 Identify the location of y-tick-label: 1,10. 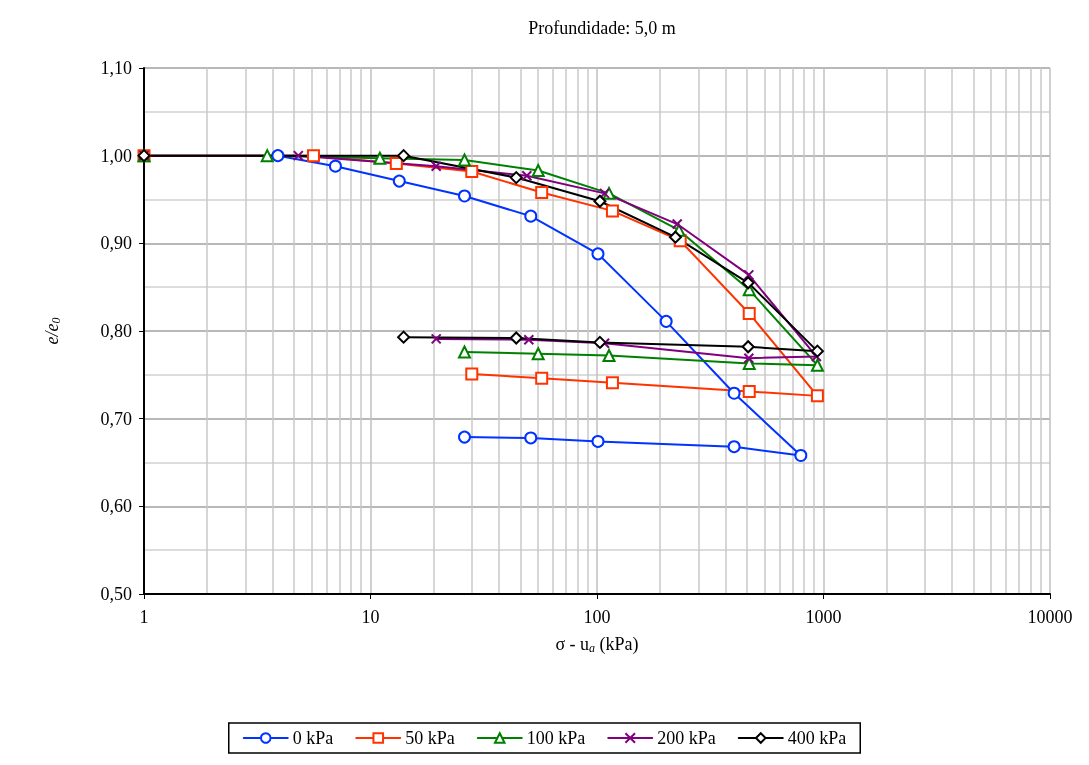
(116, 68).